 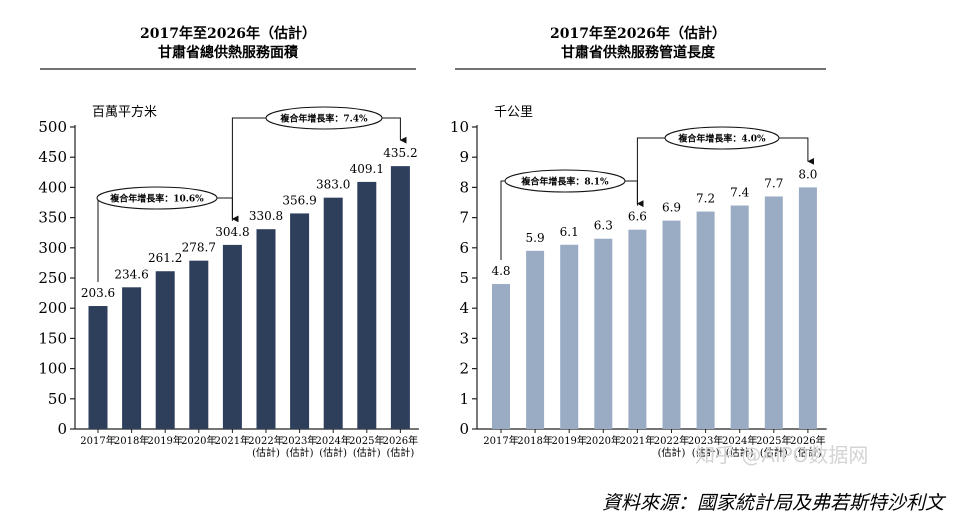 What do you see at coordinates (319, 163) in the screenshot?
I see `cagr-annotation: 複合年增長率：7.4%` at bounding box center [319, 163].